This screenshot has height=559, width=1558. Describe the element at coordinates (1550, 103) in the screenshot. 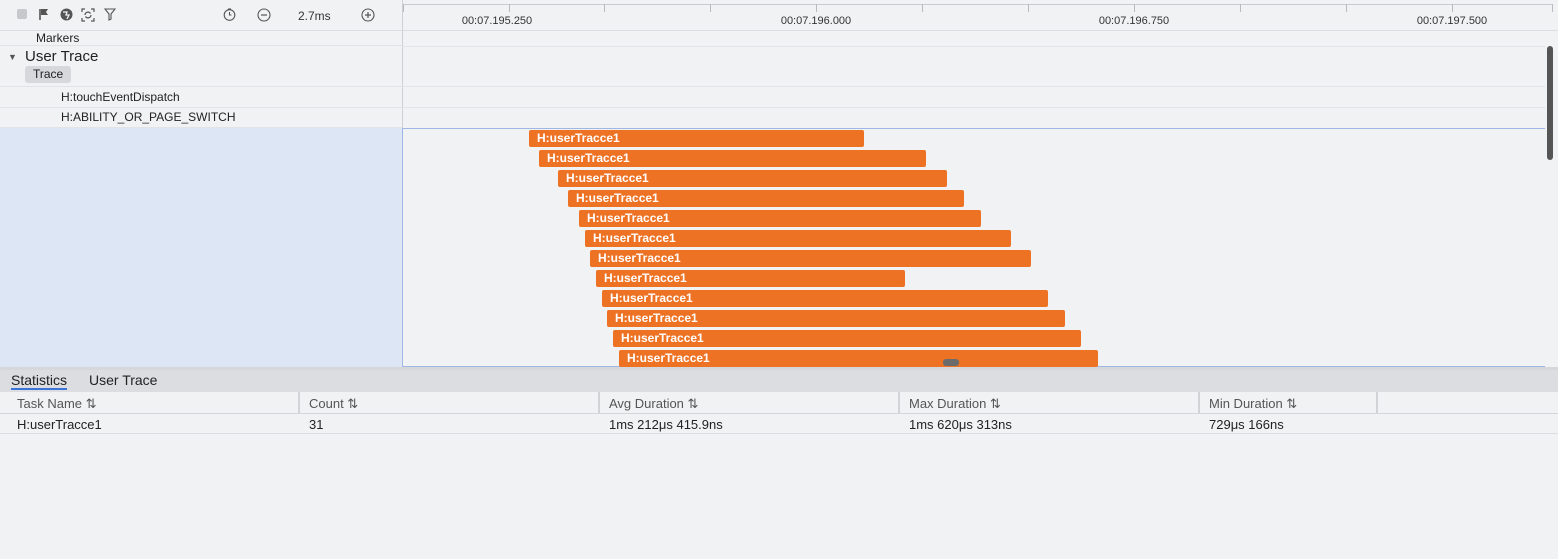

I see `vertical-scrollbar` at that location.